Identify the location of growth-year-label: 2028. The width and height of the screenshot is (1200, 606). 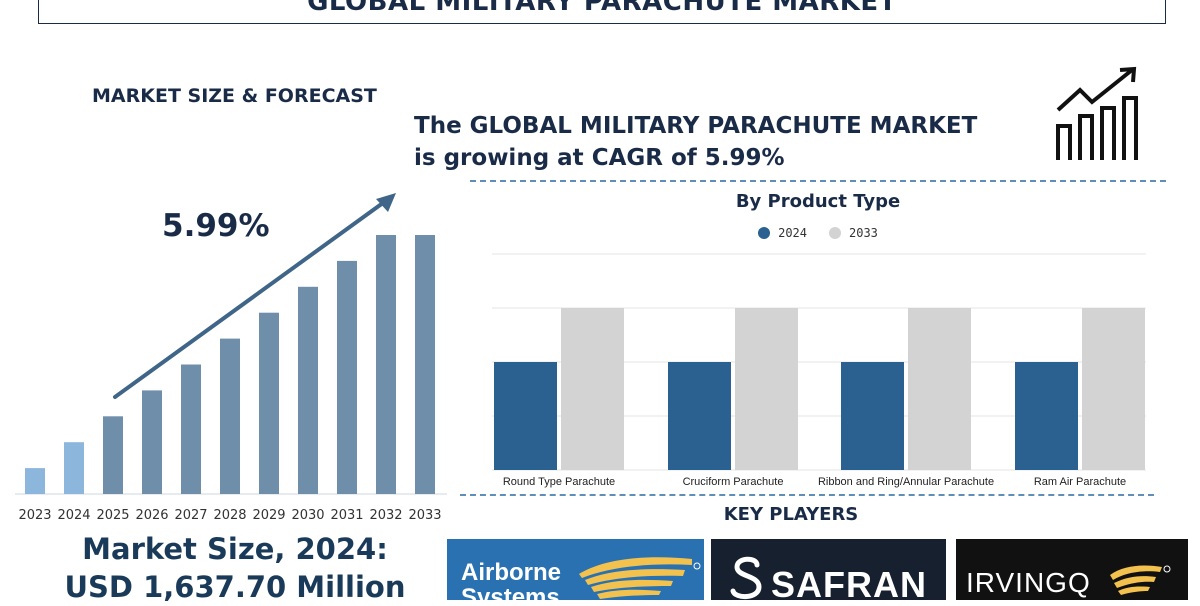
(229, 515).